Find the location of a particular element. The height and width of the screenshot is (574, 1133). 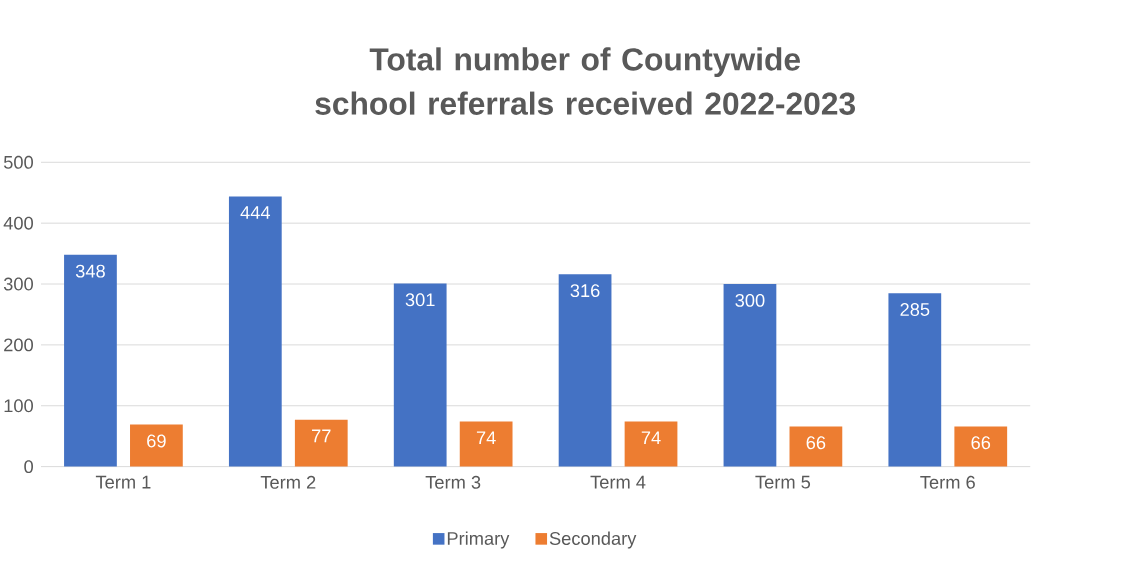

data-label: 69 is located at coordinates (156, 441).